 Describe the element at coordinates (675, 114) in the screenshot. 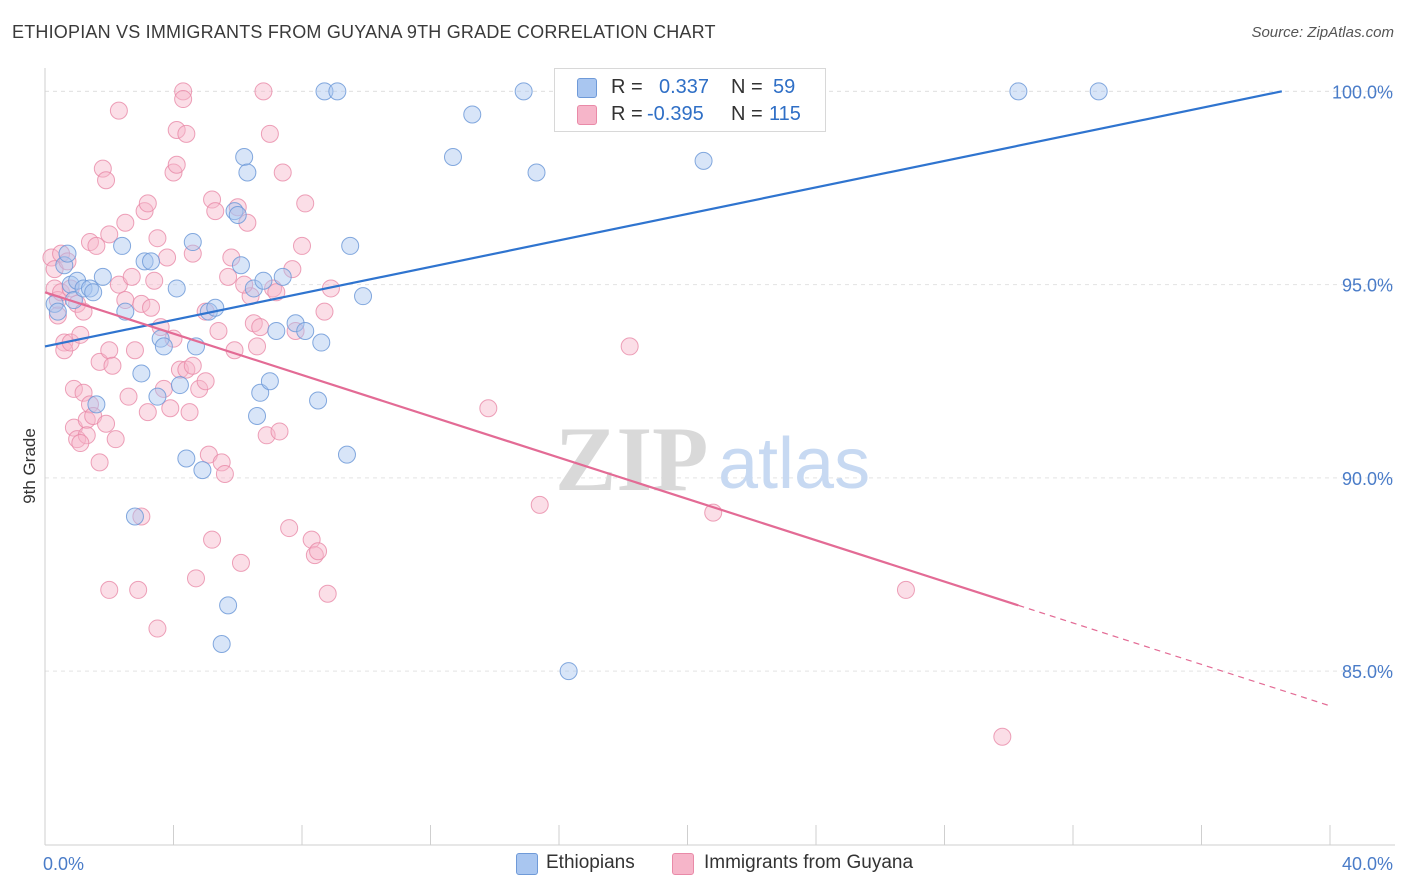

I see `legend-r-value: -0.395` at that location.